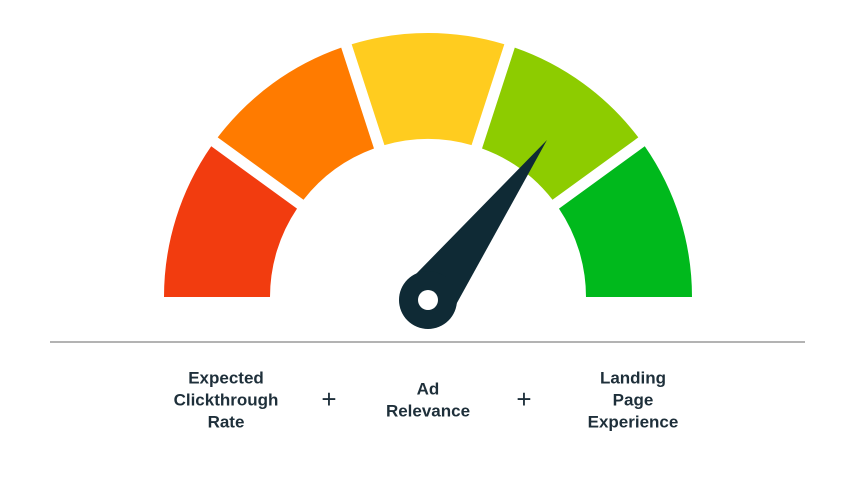  What do you see at coordinates (633, 399) in the screenshot?
I see `label: Page` at bounding box center [633, 399].